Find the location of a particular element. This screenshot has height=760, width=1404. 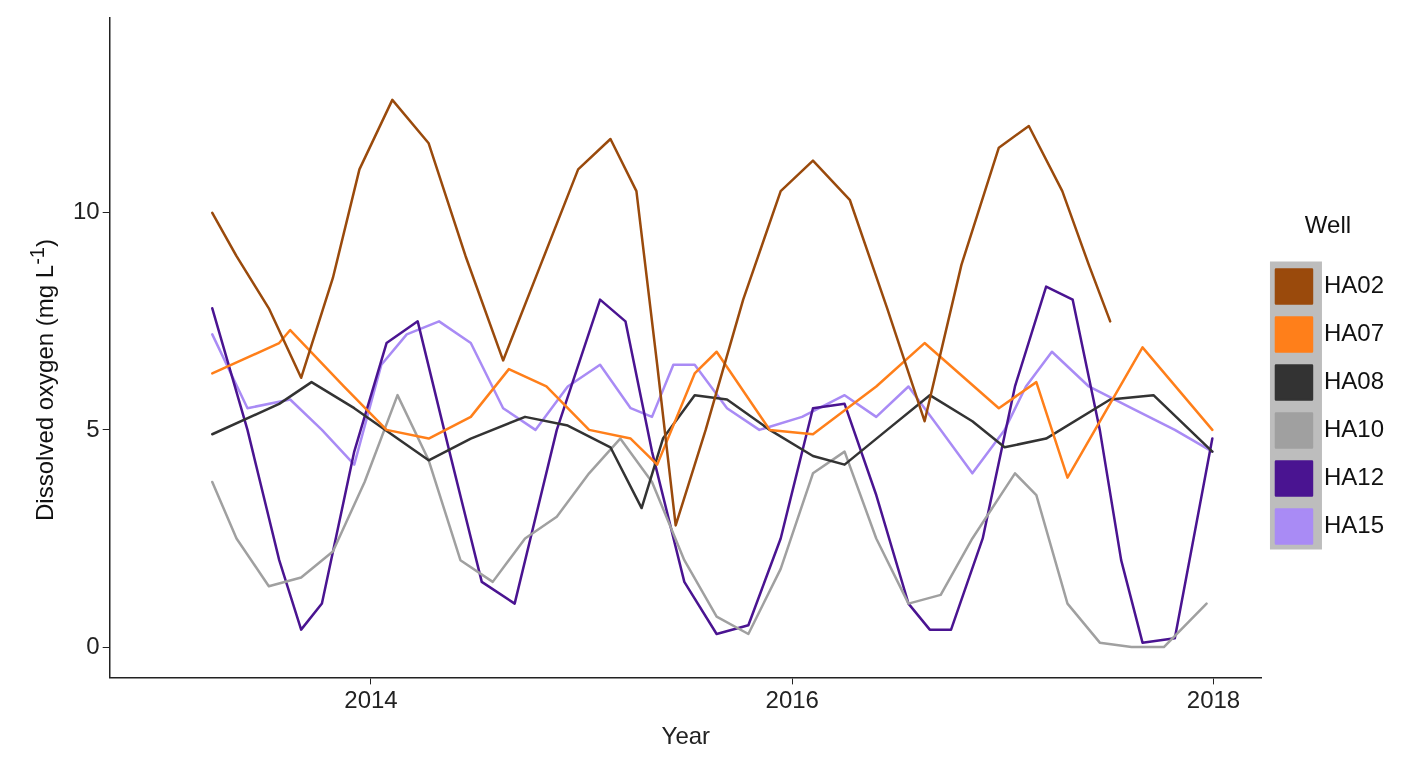

x-axis-title: Year is located at coordinates (686, 736).